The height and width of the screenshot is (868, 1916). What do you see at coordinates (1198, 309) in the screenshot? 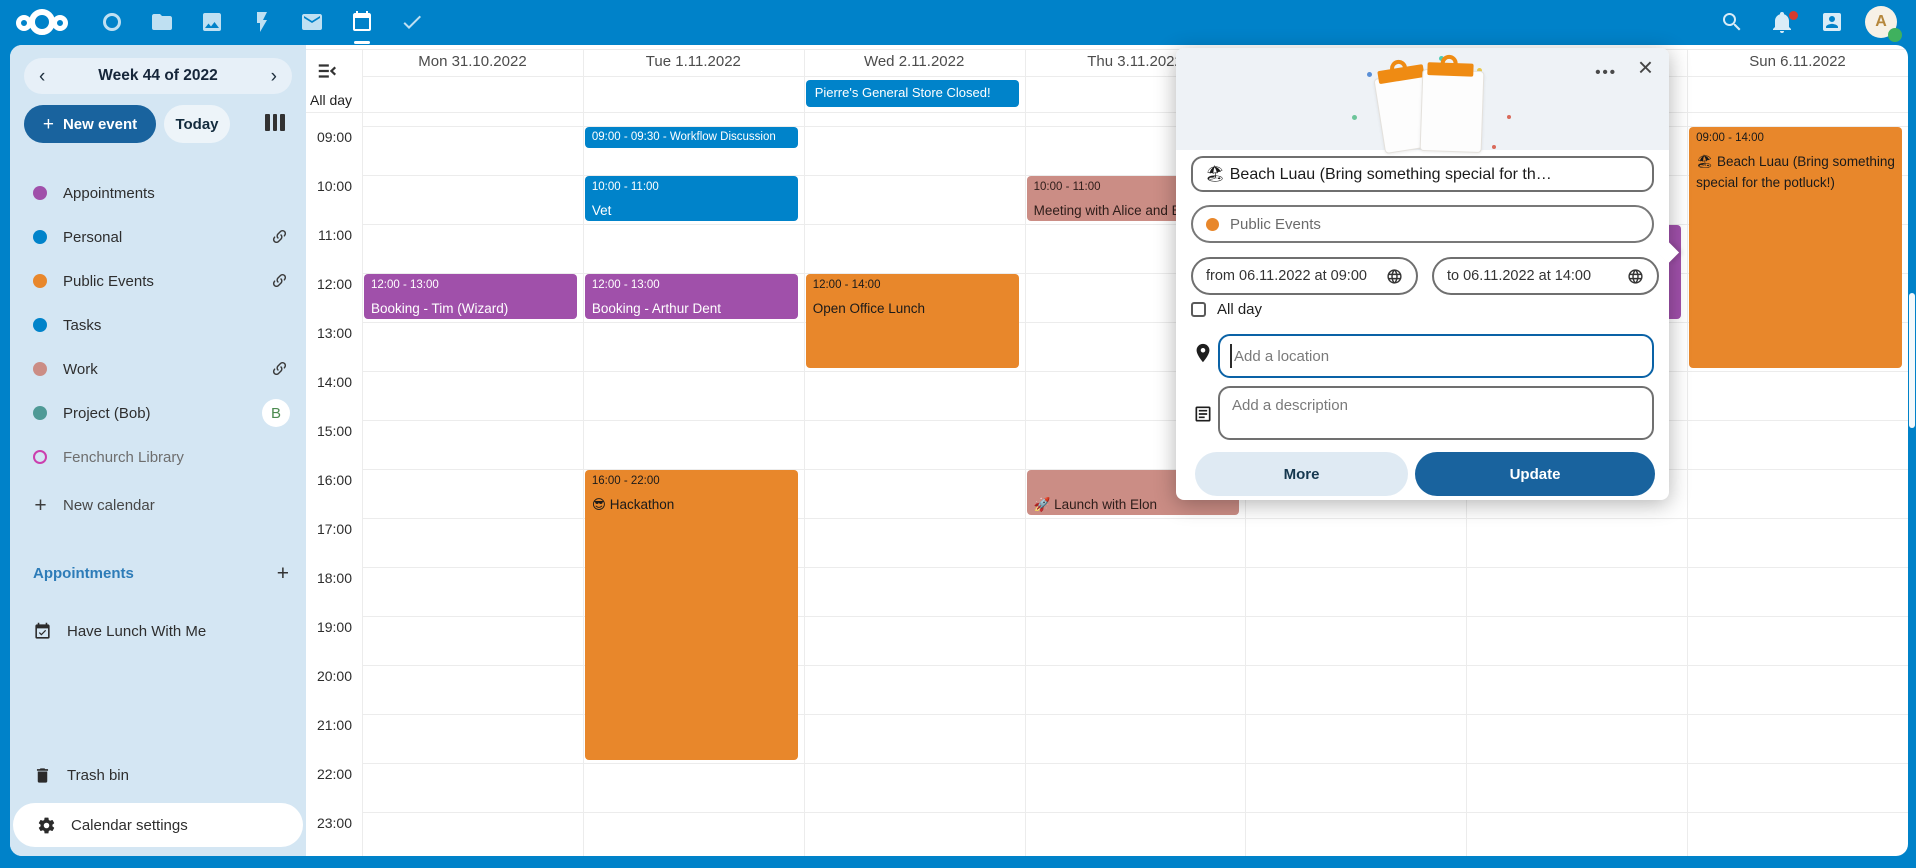
I see `all-day-checkbox` at bounding box center [1198, 309].